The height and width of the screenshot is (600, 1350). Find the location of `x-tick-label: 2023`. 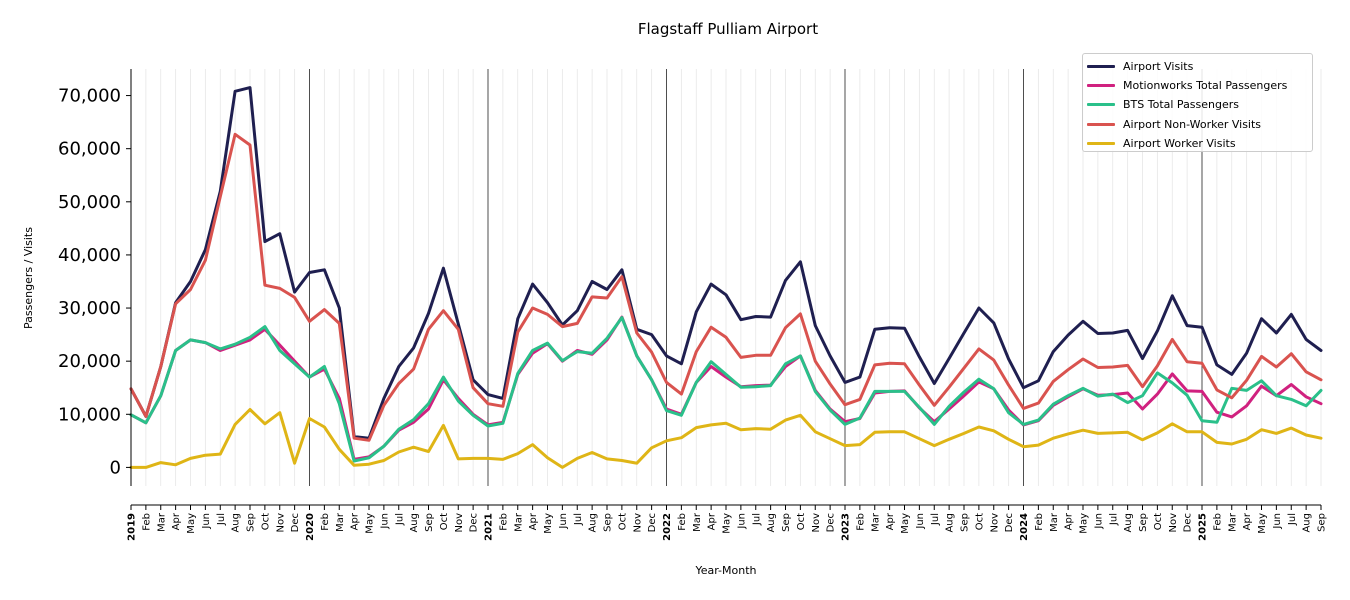

x-tick-label: 2023 is located at coordinates (846, 527).